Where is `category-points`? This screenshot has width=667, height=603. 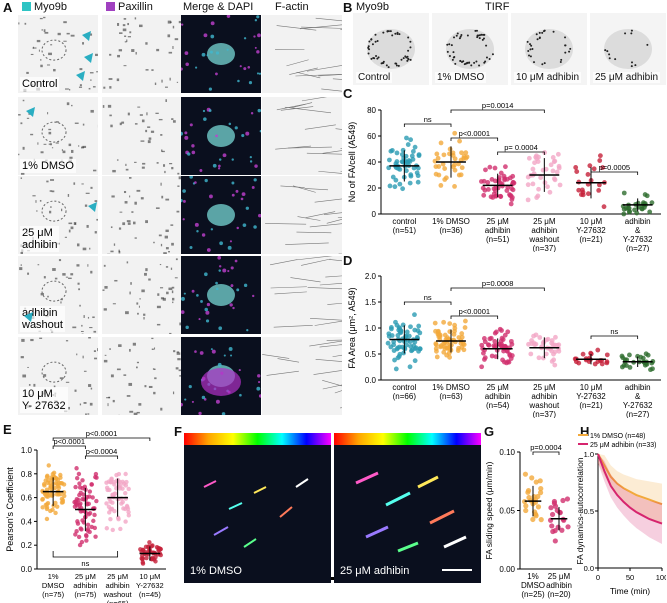
category-points is located at coordinates (544, 176).